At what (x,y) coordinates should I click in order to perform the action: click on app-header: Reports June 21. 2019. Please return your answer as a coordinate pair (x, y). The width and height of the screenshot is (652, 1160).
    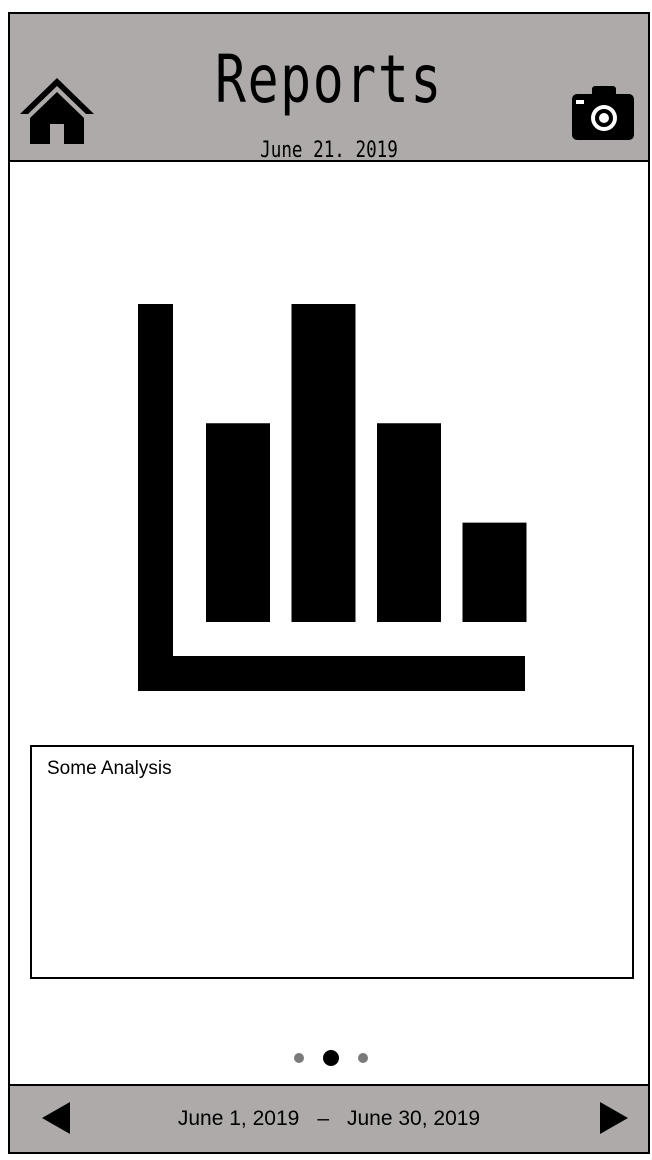
    Looking at the image, I should click on (329, 87).